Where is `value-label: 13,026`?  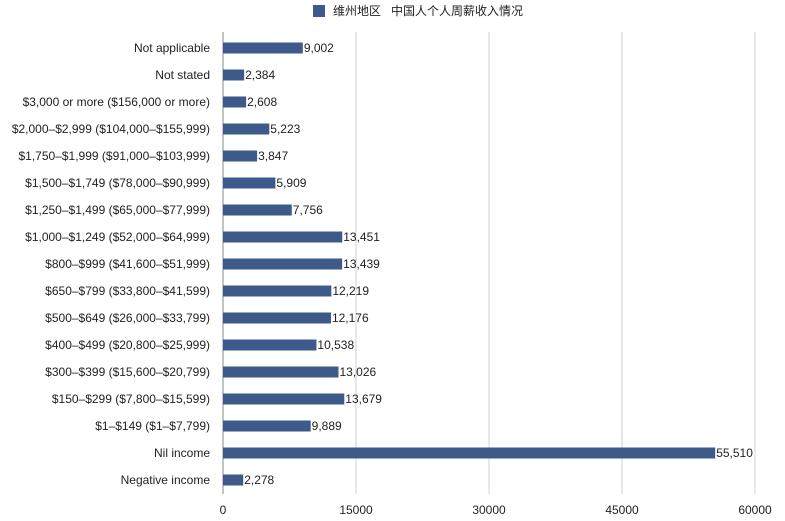 value-label: 13,026 is located at coordinates (357, 372).